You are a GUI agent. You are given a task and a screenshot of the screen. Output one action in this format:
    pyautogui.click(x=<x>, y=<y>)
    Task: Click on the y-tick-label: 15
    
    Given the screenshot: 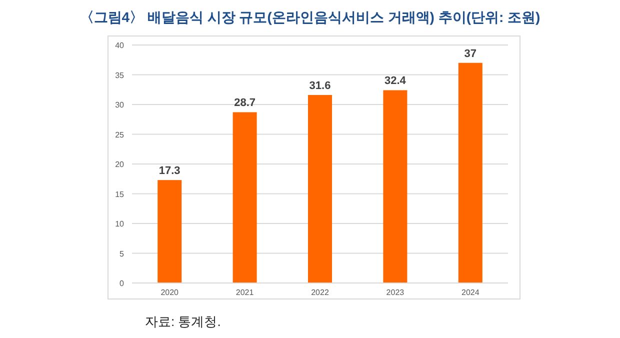 What is the action you would take?
    pyautogui.click(x=120, y=194)
    